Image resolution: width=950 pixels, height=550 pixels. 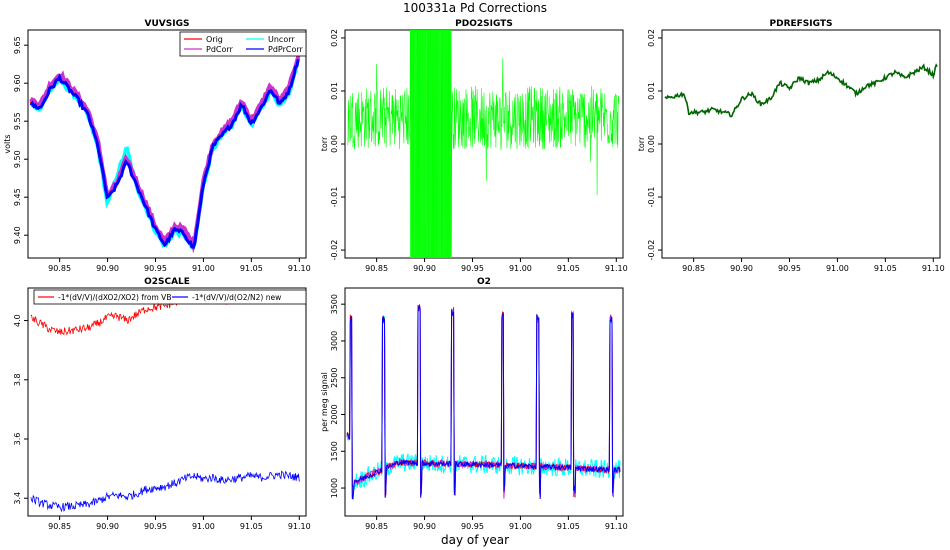 I want to click on o2-xtick-label: 91.00, so click(x=520, y=526).